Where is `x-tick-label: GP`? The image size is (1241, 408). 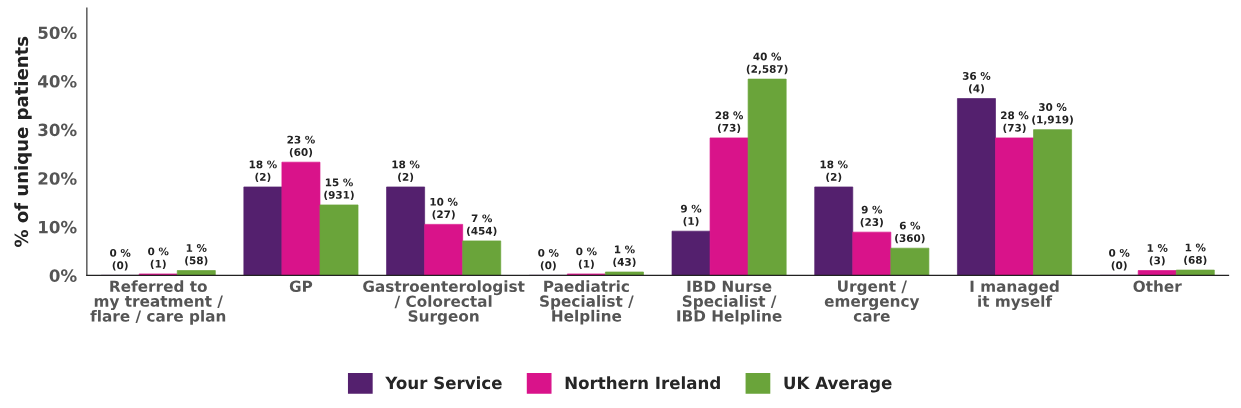
x-tick-label: GP is located at coordinates (301, 286).